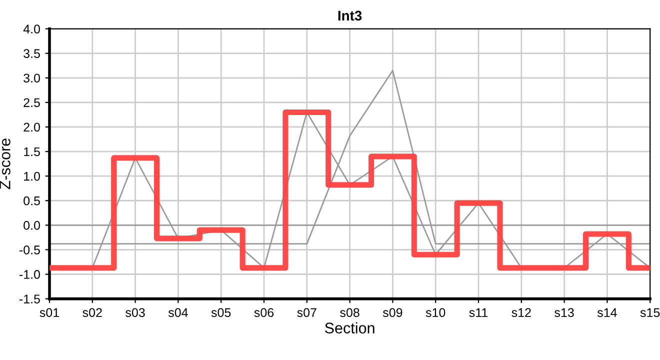 This screenshot has height=360, width=660. What do you see at coordinates (350, 15) in the screenshot?
I see `chart-title: Int3` at bounding box center [350, 15].